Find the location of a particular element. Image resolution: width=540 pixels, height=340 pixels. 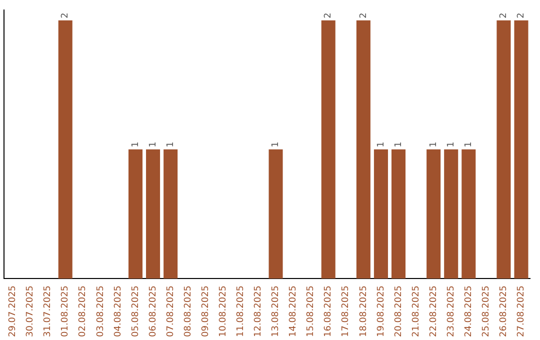

x-tick-label: 30.07.2025 is located at coordinates (31, 311).